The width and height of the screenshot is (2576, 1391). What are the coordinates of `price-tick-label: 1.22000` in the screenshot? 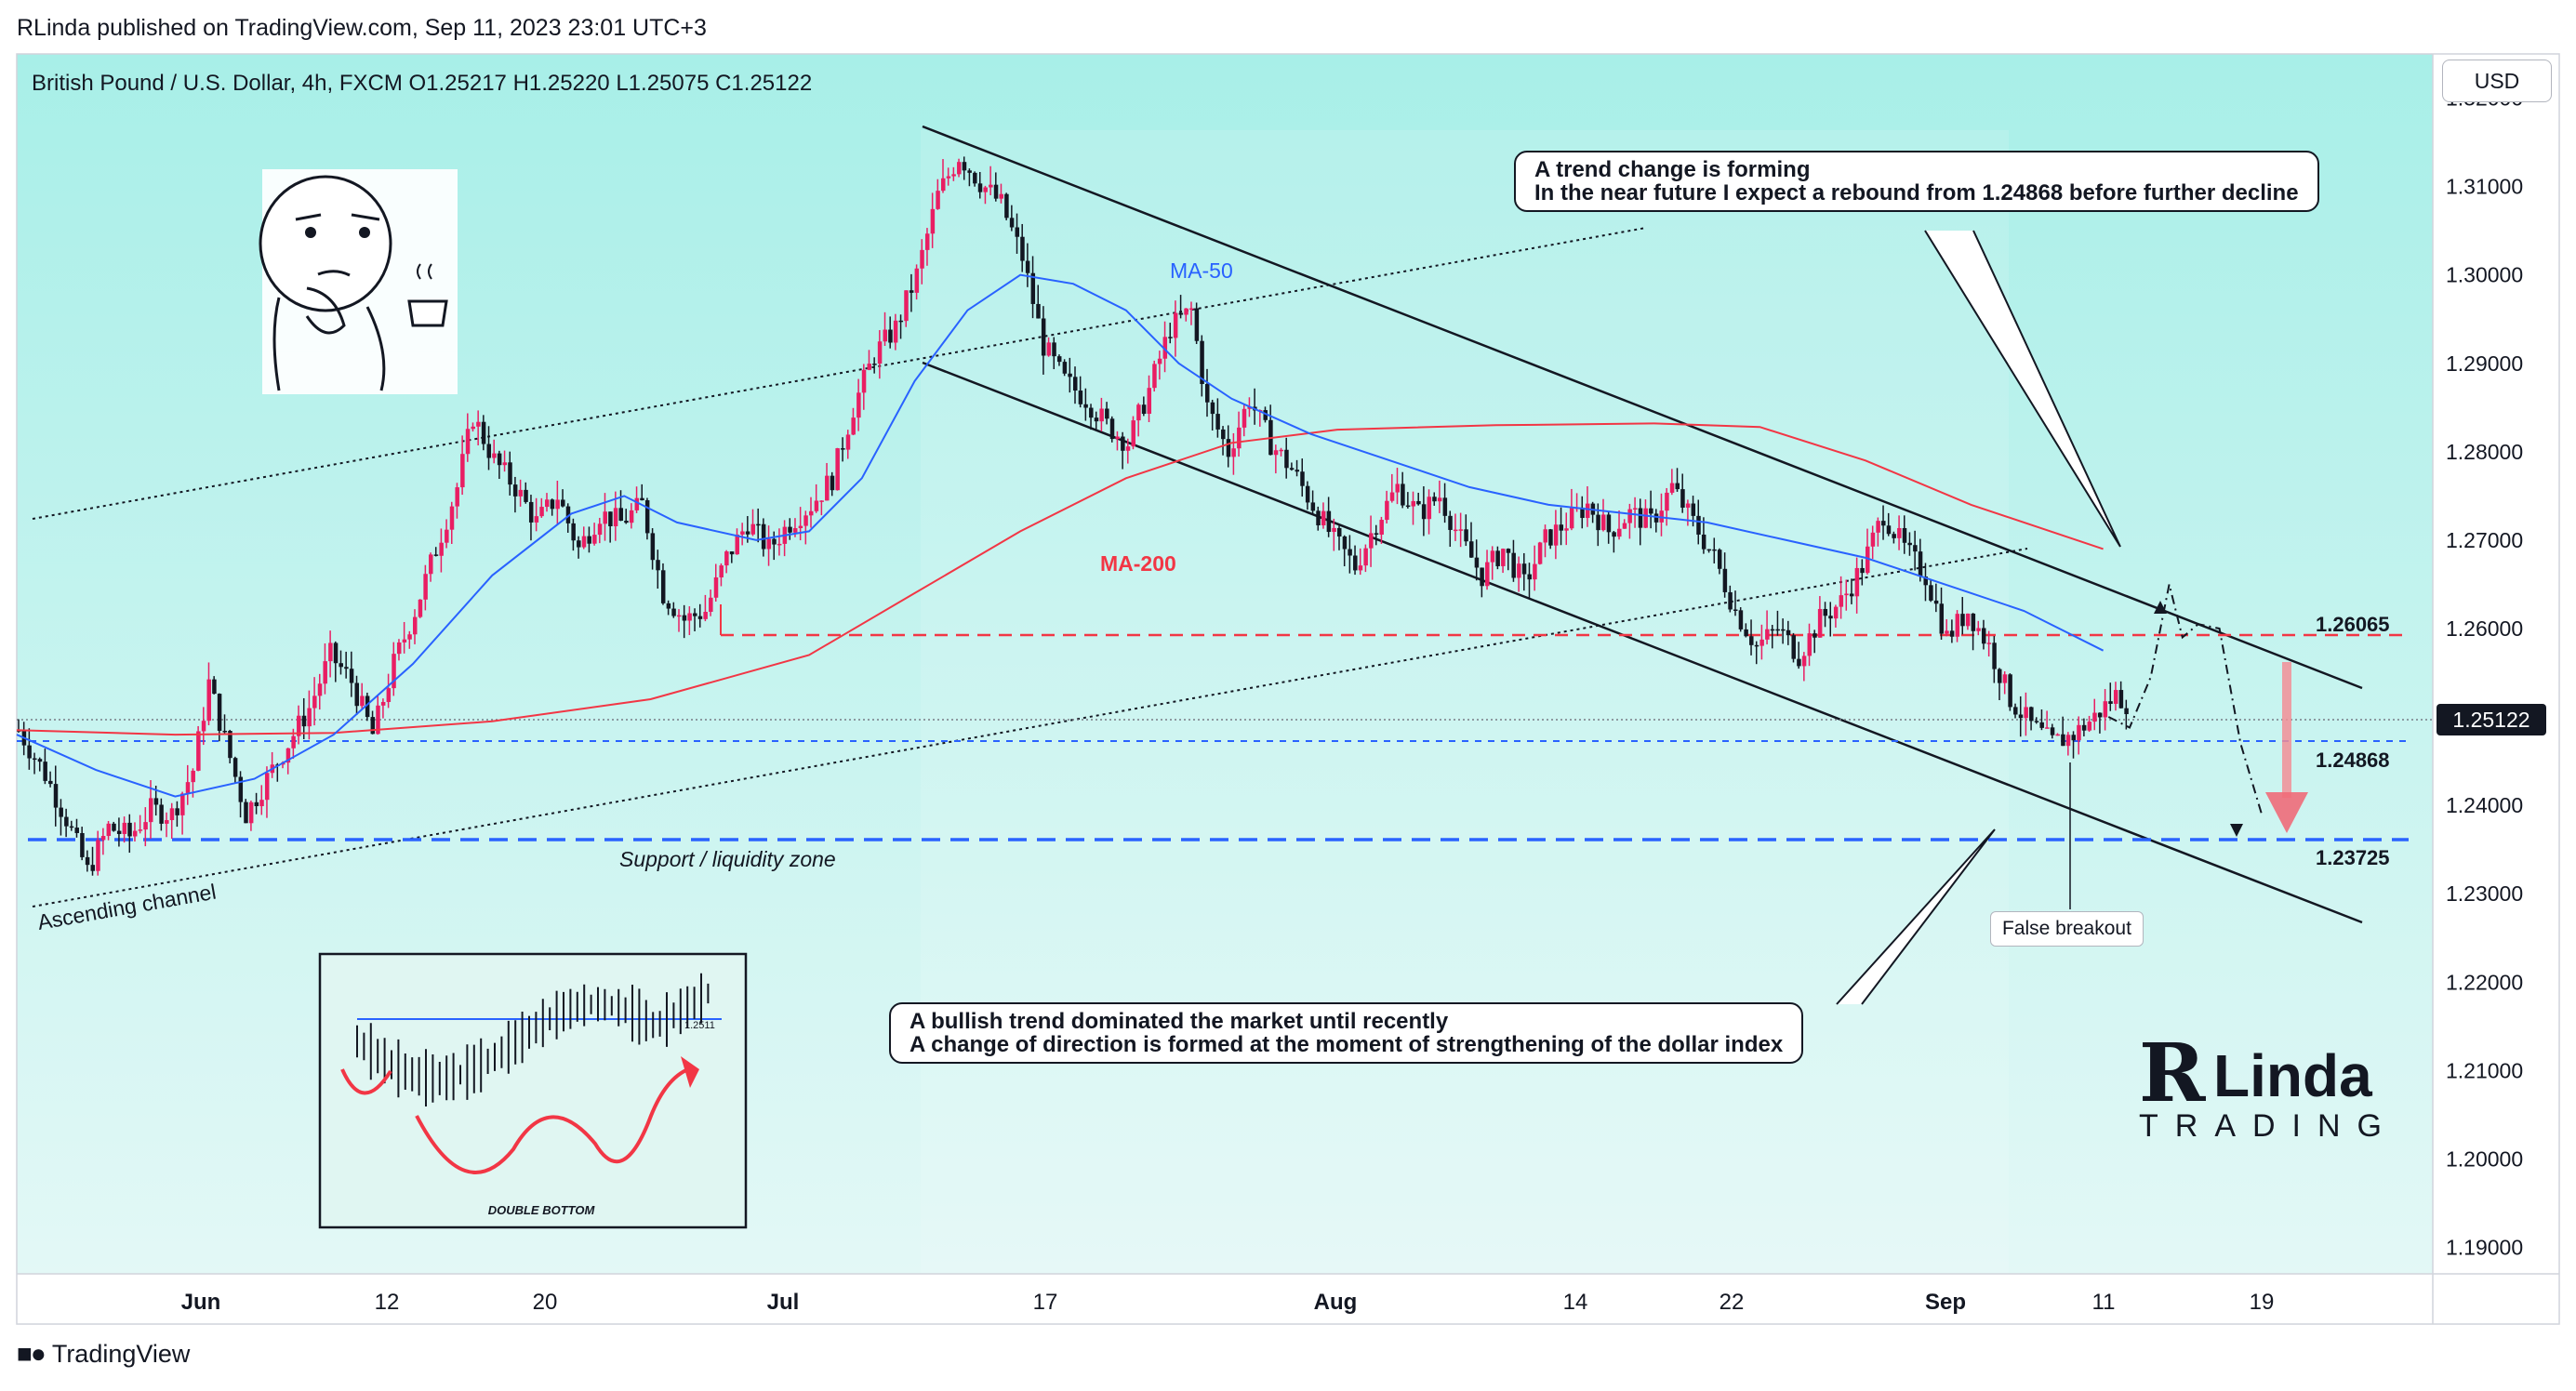 It's located at (2484, 982).